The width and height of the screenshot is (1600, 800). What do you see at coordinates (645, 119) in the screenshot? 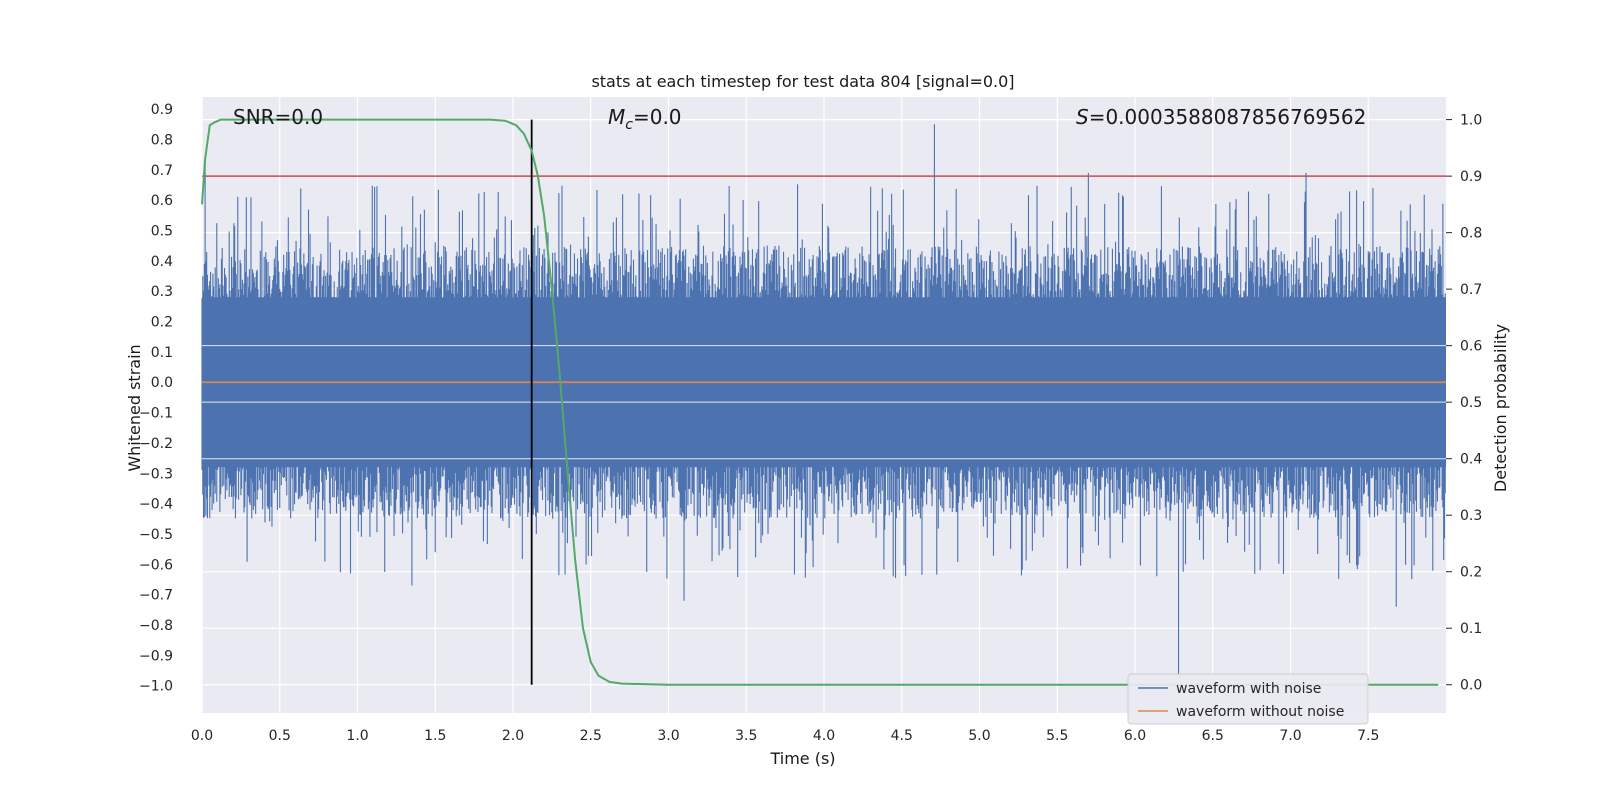
I see `chirp-mass-annotation: Mc=0.0` at bounding box center [645, 119].